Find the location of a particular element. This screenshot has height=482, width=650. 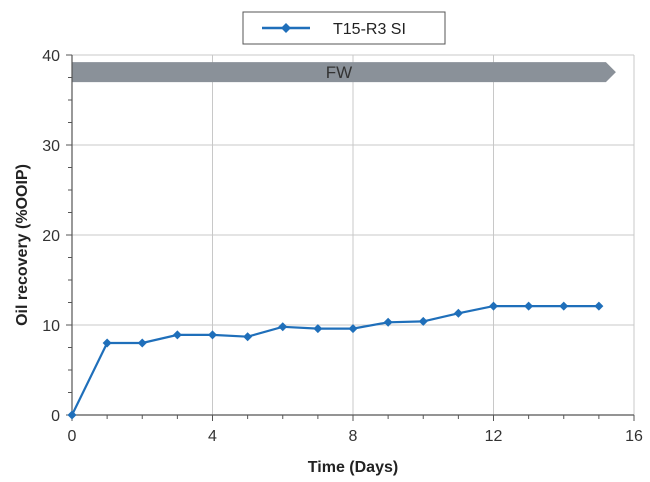

y-axis-title: Oil recovery (%OOIP) is located at coordinates (22, 245).